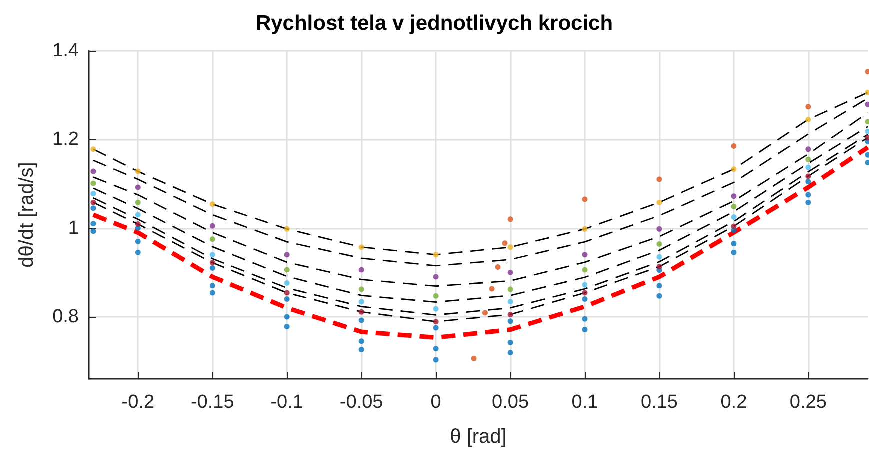  Describe the element at coordinates (659, 402) in the screenshot. I see `x-tick-label: 0.15` at that location.